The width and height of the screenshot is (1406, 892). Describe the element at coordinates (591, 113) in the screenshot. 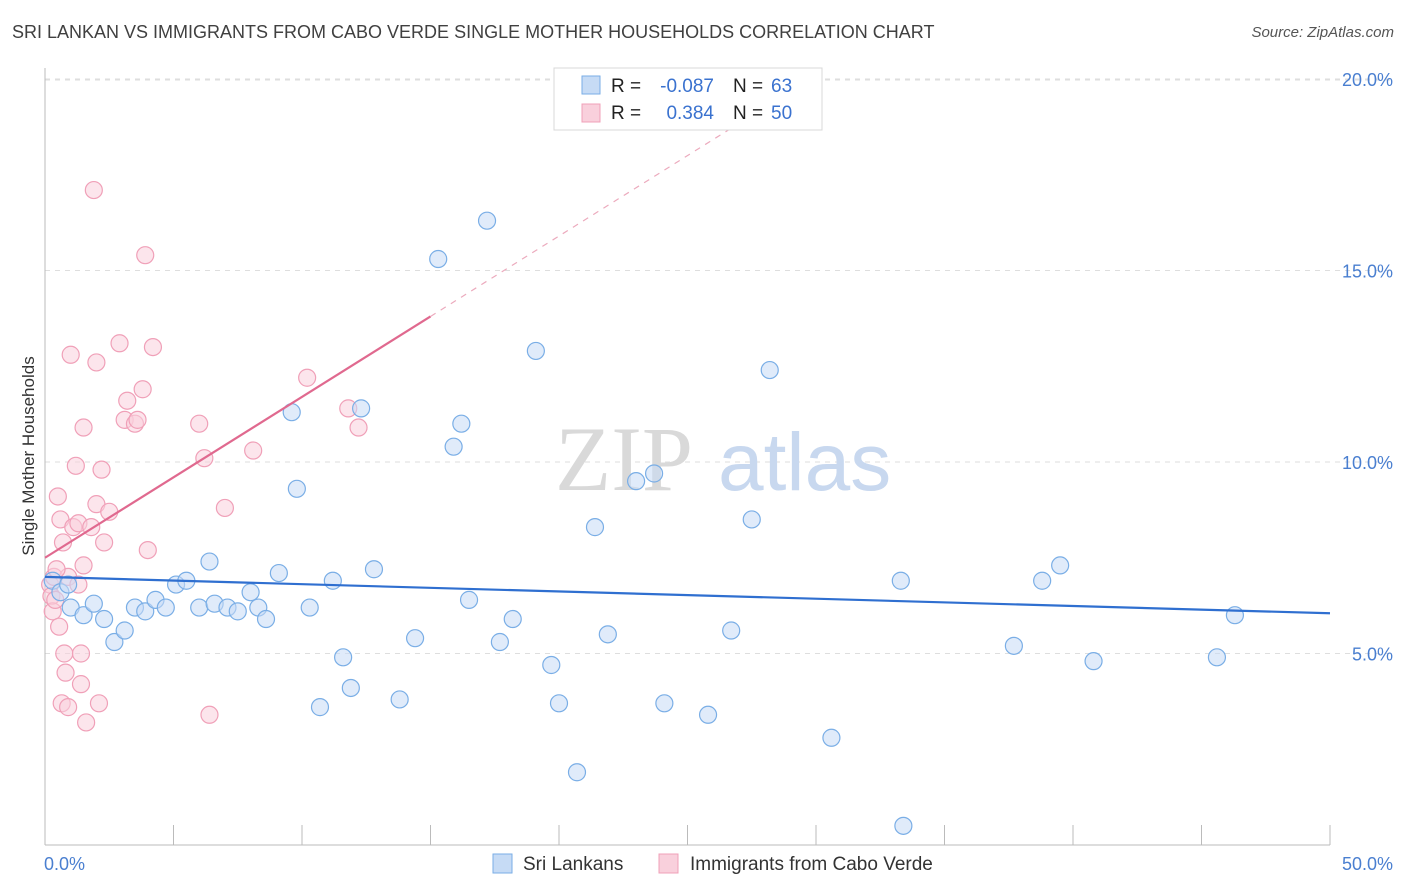

I see `stats-swatch-cabo-verde` at that location.